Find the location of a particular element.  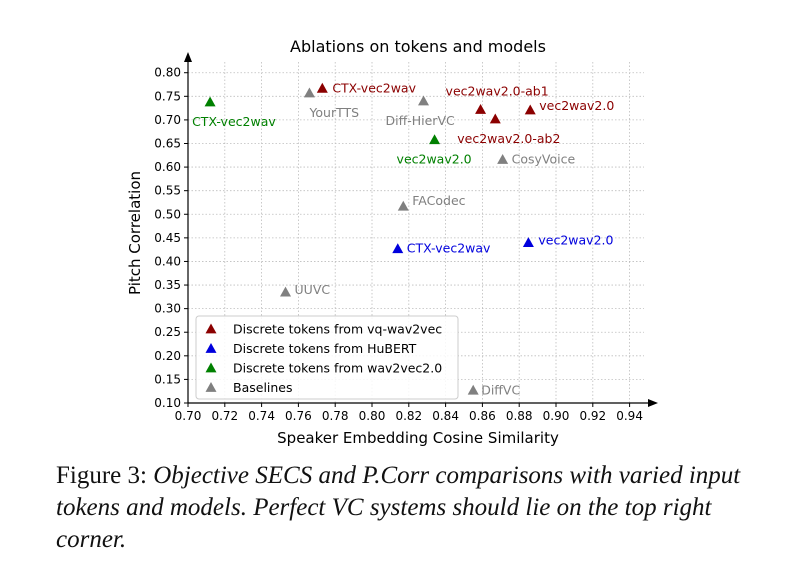

x-tick-label: 0.82 is located at coordinates (408, 416).